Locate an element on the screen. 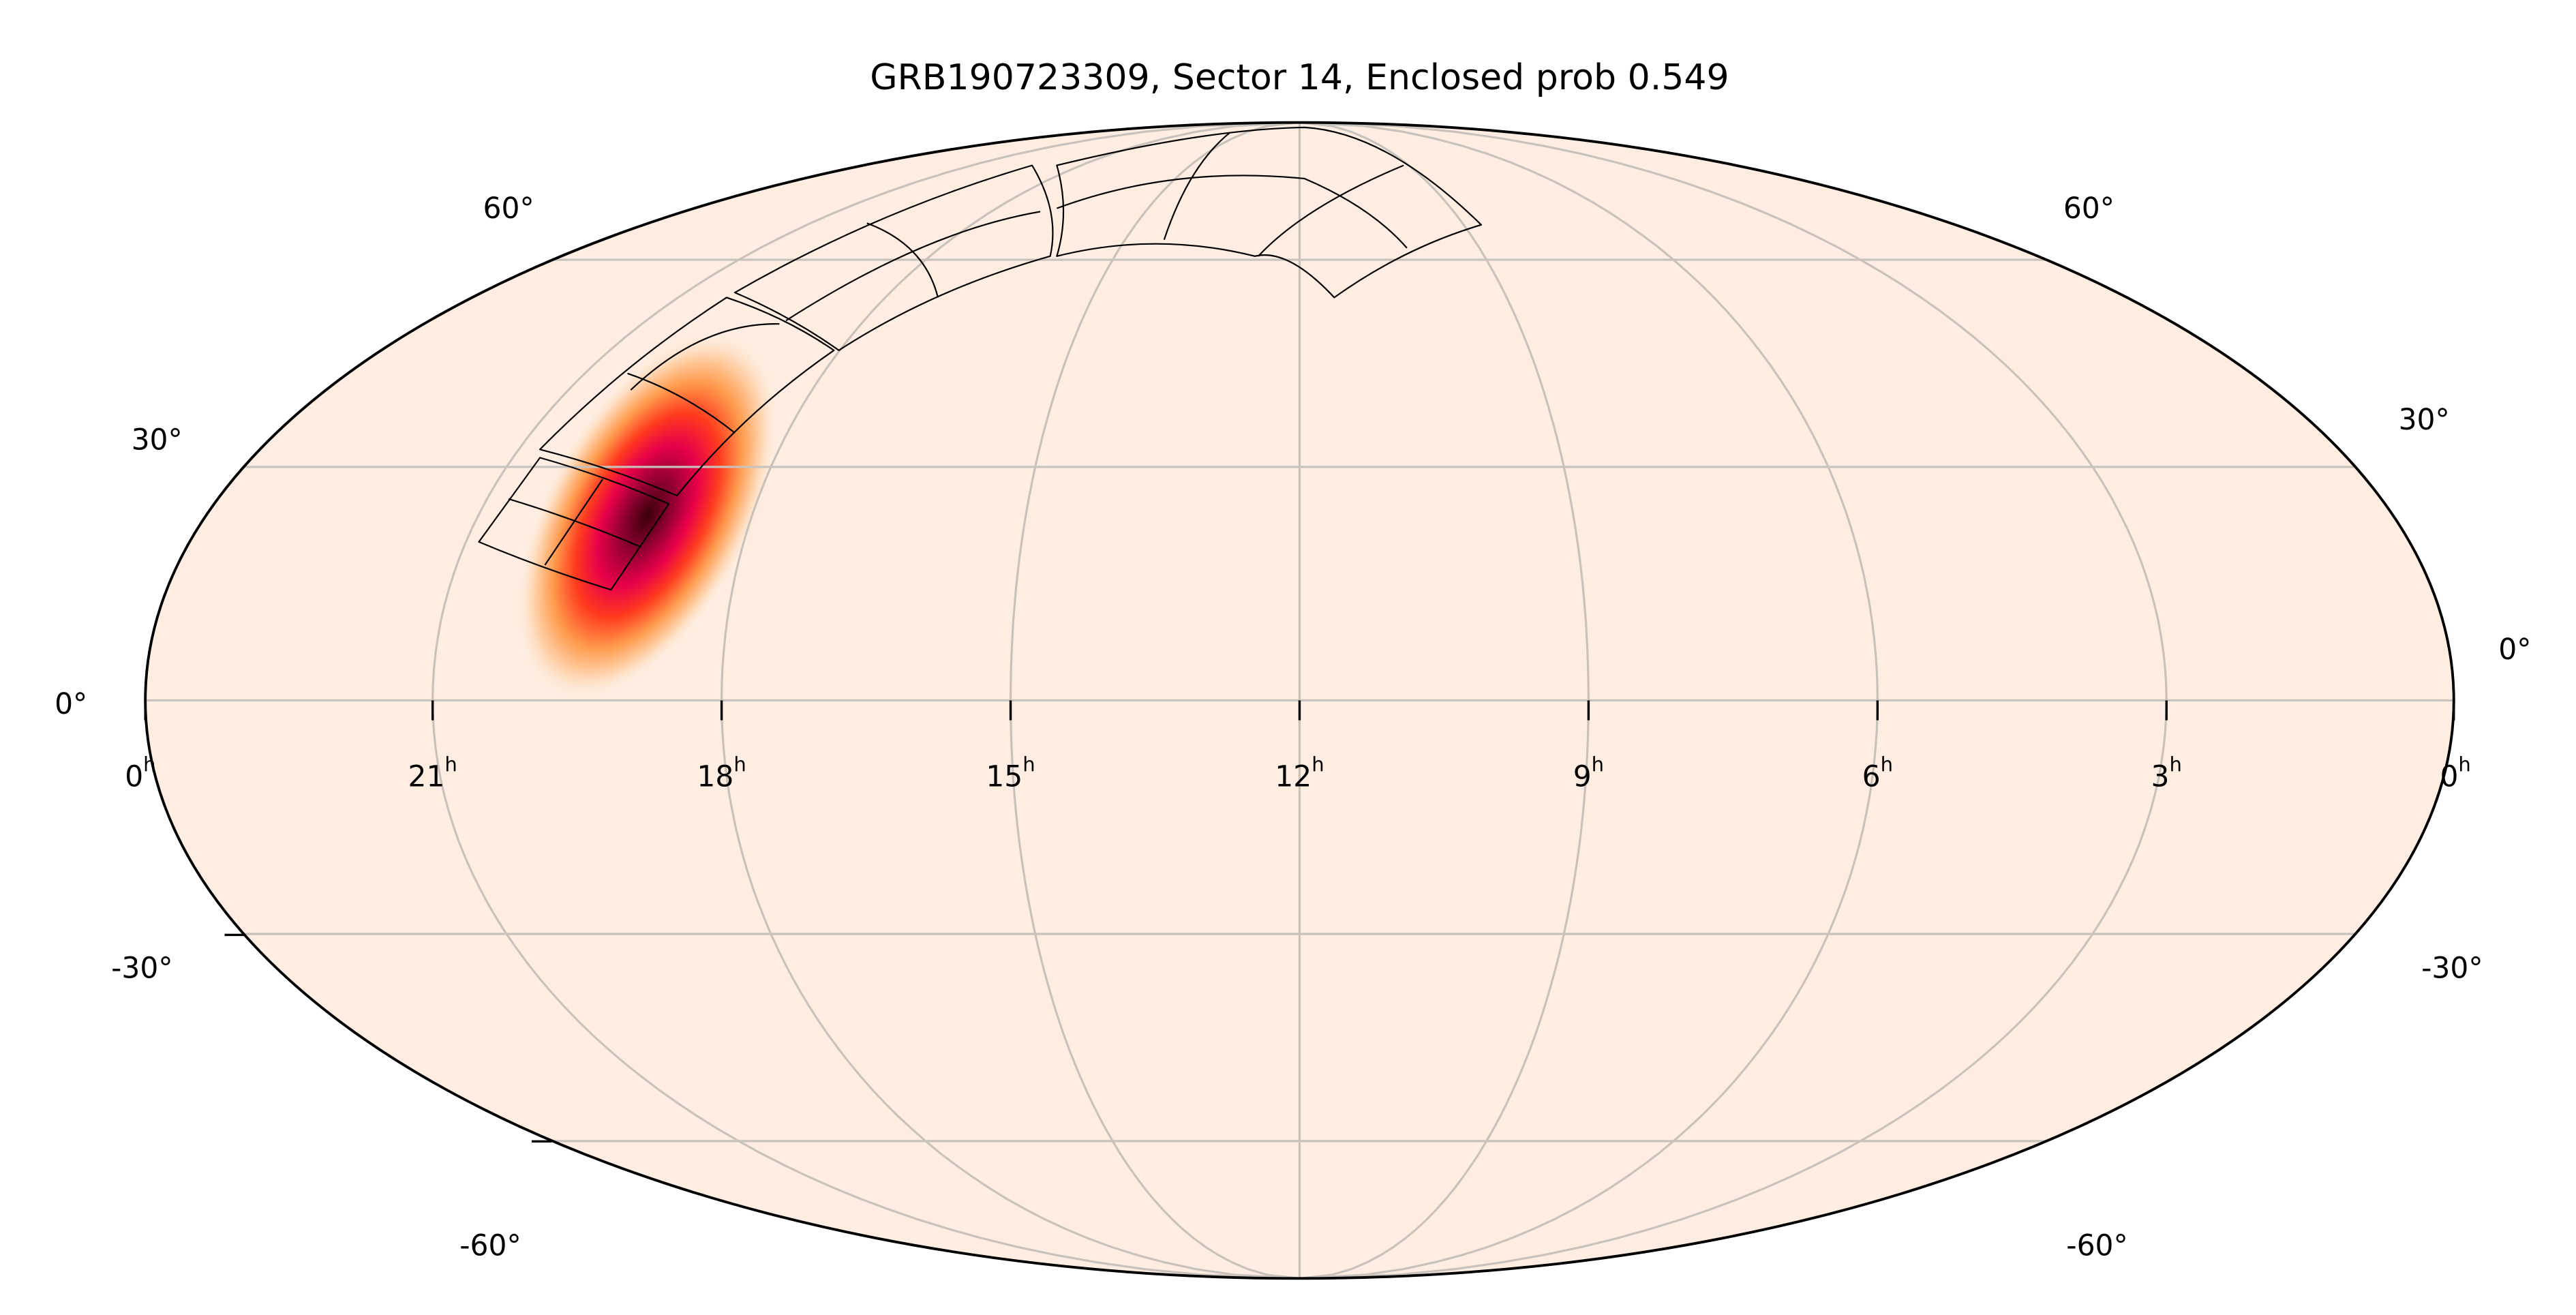 Image resolution: width=2576 pixels, height=1315 pixels. dec-label-right: -60° is located at coordinates (2096, 1245).